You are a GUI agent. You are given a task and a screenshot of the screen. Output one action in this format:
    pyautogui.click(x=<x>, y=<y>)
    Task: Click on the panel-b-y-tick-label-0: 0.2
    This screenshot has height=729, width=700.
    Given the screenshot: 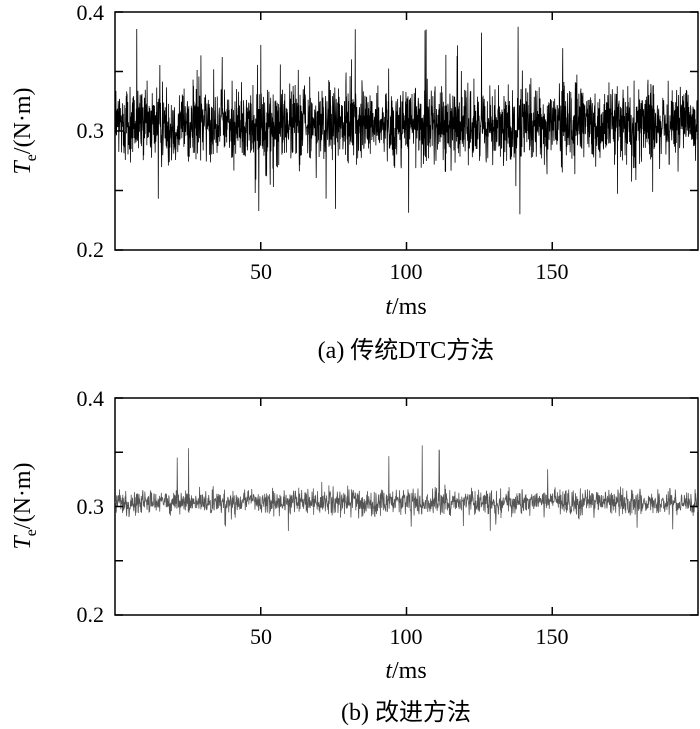 What is the action you would take?
    pyautogui.click(x=91, y=614)
    